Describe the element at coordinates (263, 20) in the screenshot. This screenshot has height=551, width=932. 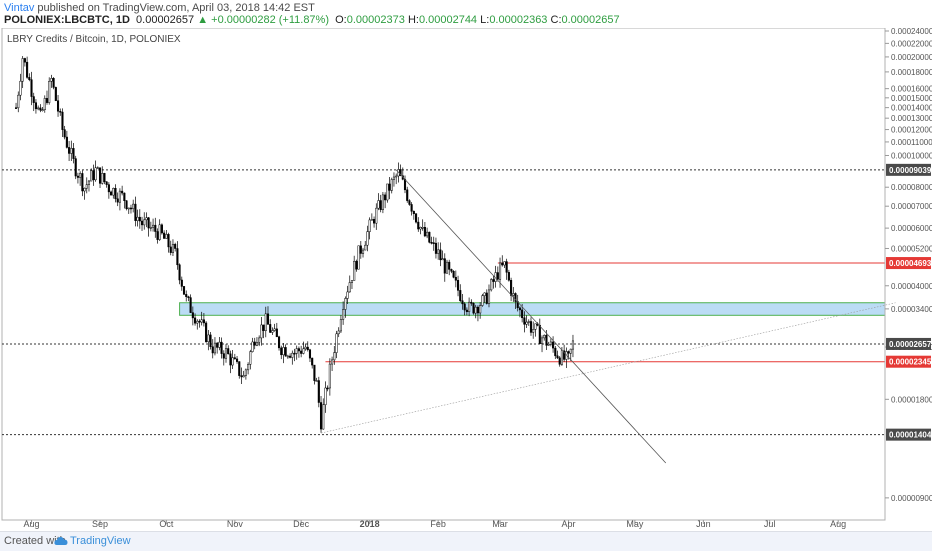
I see `price-change: ▲ +0.00000282 (+11.87%)` at that location.